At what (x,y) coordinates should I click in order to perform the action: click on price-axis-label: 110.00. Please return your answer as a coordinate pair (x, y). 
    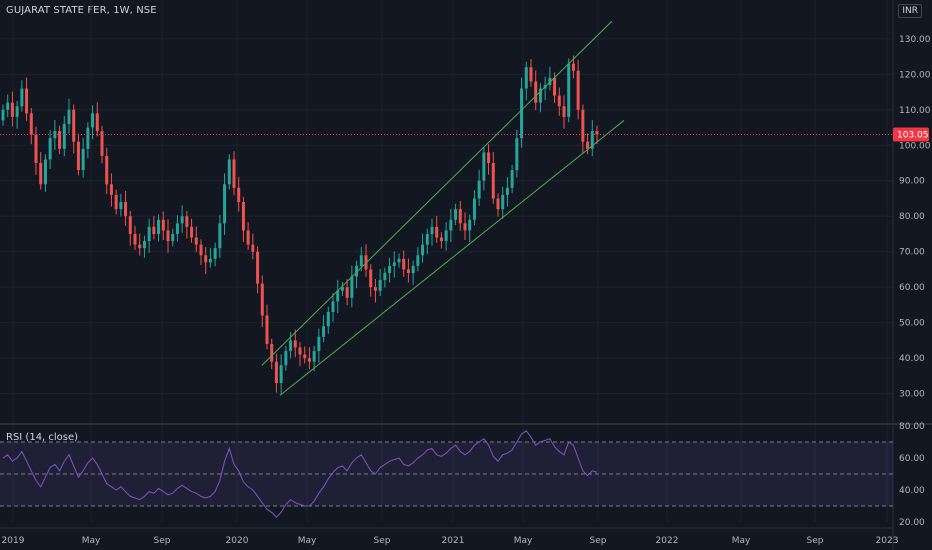
    Looking at the image, I should click on (915, 111).